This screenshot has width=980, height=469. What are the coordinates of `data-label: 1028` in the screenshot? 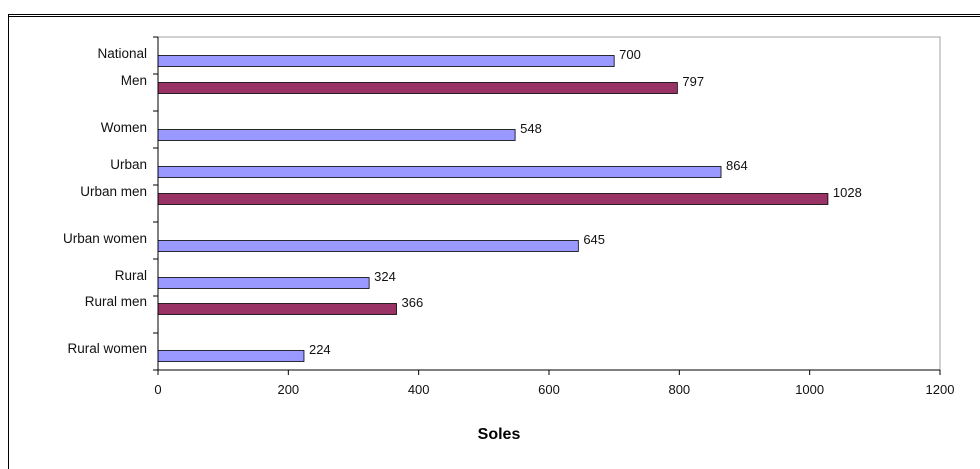 It's located at (847, 192).